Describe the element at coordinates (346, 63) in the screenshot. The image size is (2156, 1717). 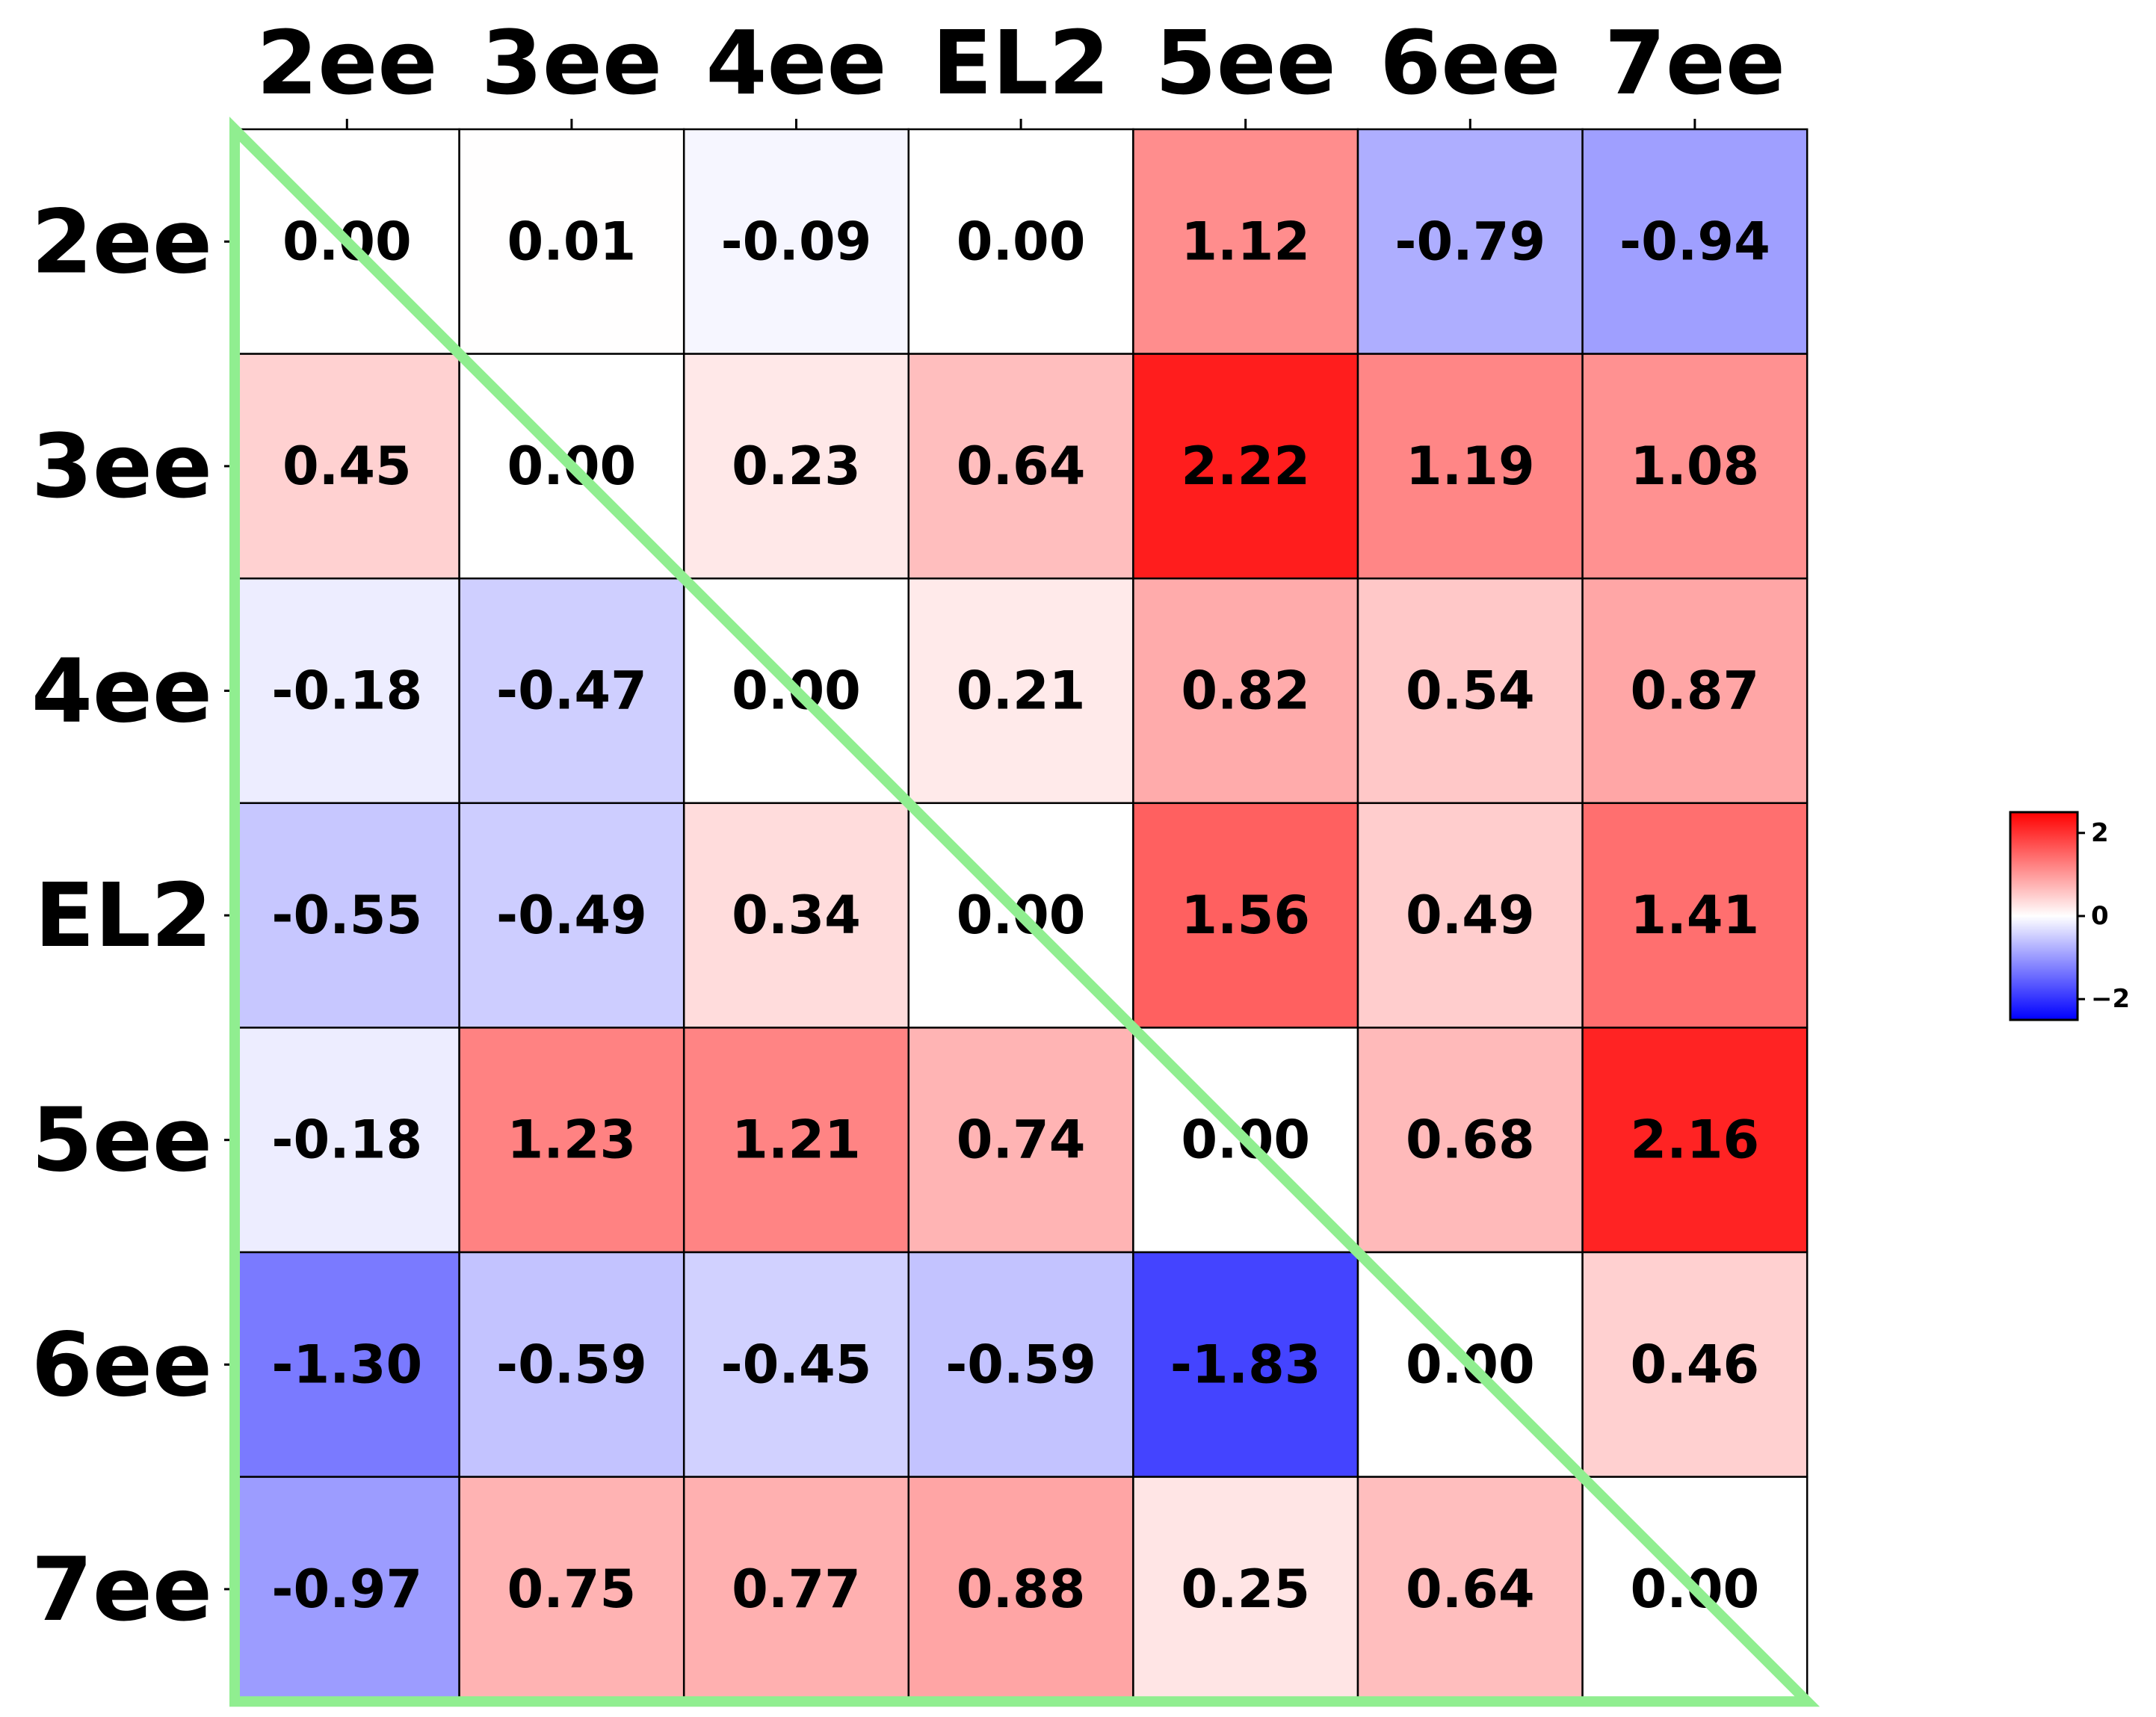
I see `x-tick-label: 2ee` at that location.